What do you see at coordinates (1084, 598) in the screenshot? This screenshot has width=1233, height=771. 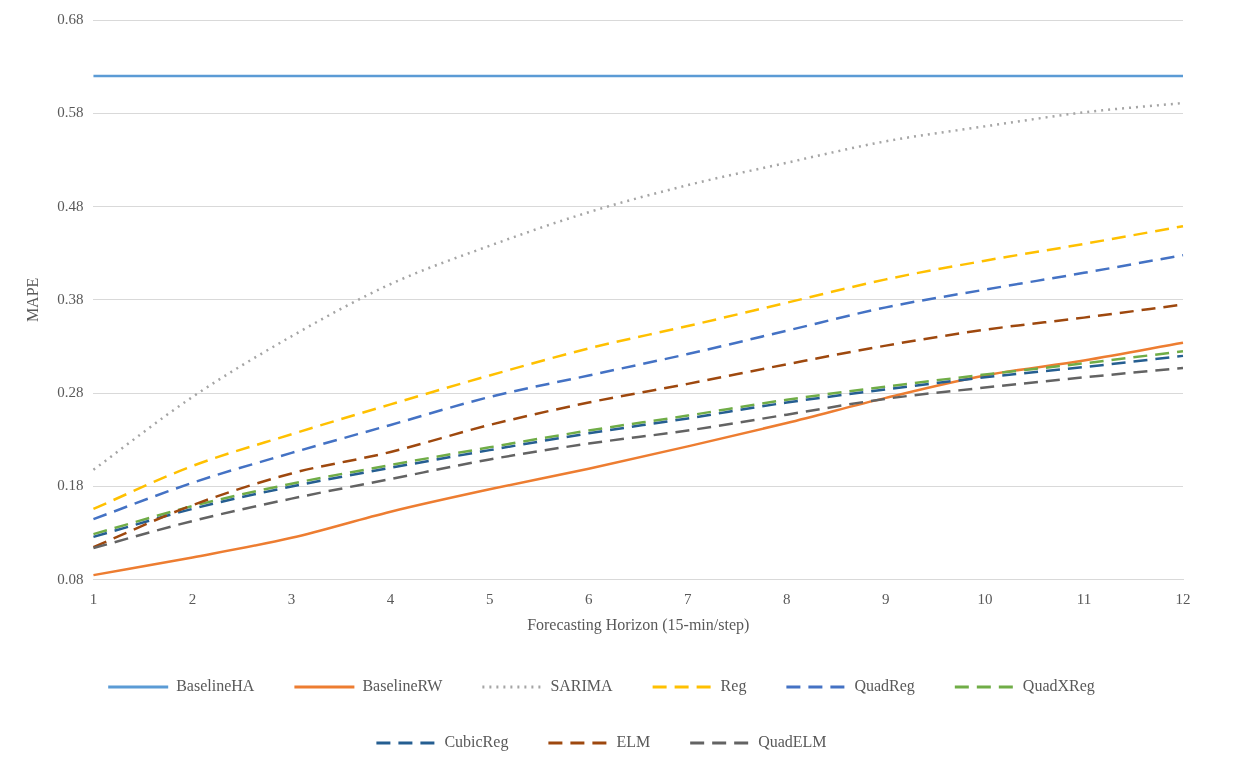 I see `x-tick-label: 11` at bounding box center [1084, 598].